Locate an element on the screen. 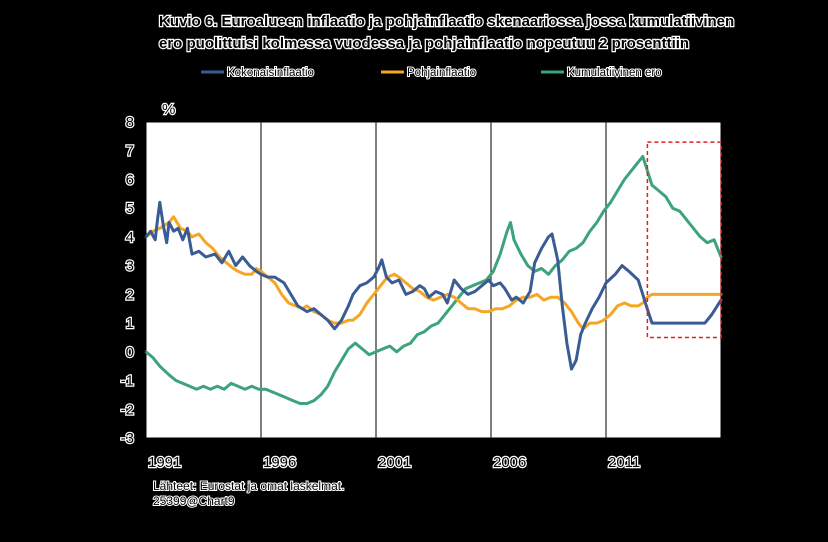  x-tick-label: 2011 is located at coordinates (624, 462).